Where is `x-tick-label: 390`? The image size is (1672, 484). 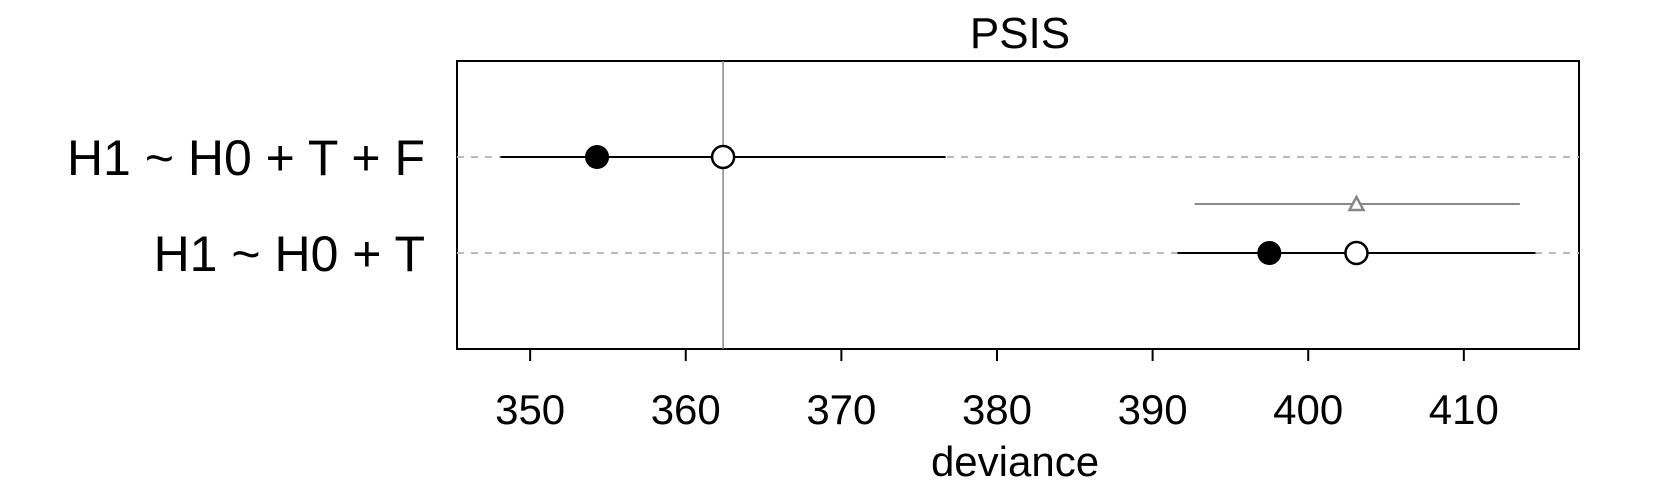 x-tick-label: 390 is located at coordinates (1153, 409).